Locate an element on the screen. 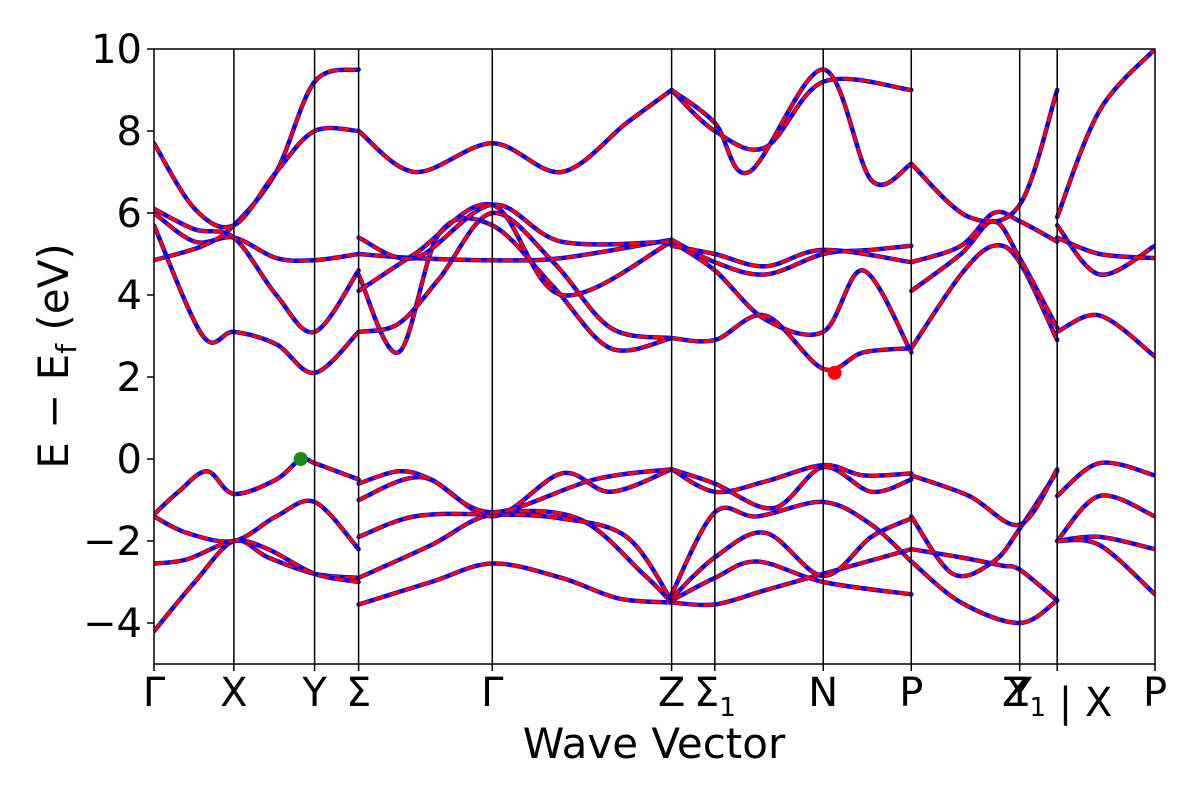 The image size is (1200, 800). x-tick-label: Z is located at coordinates (671, 693).